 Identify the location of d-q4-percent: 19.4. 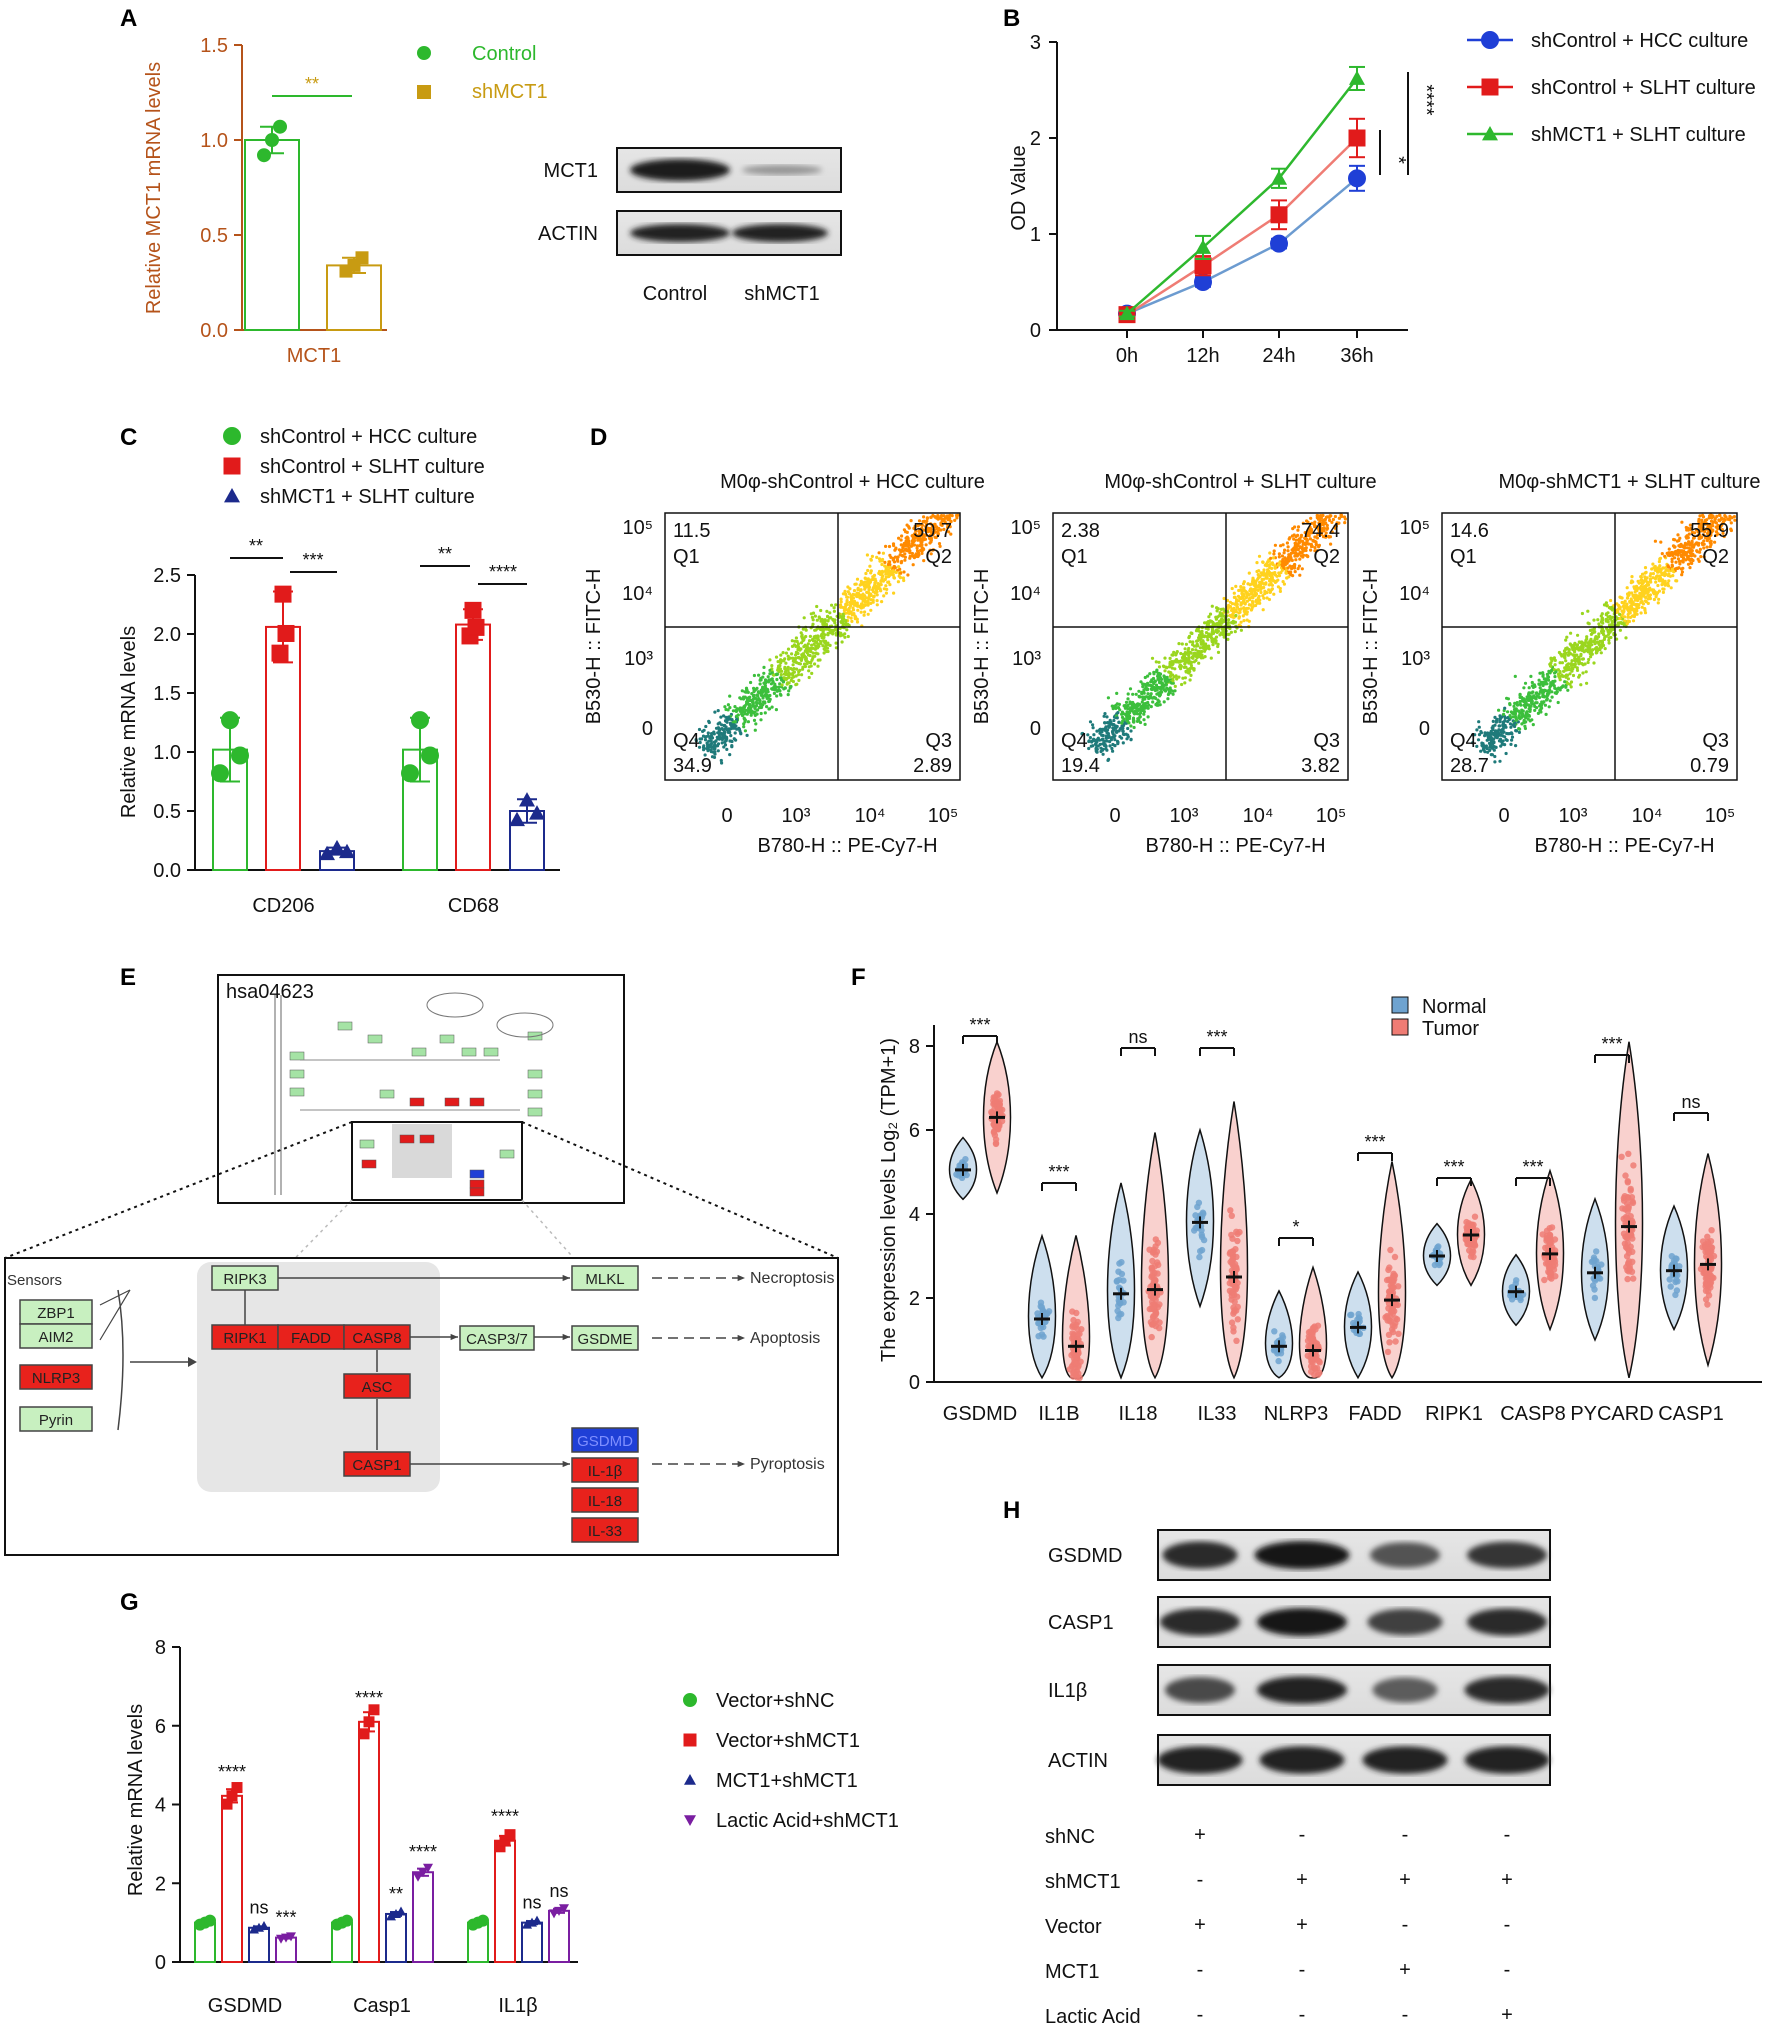
(1080, 766).